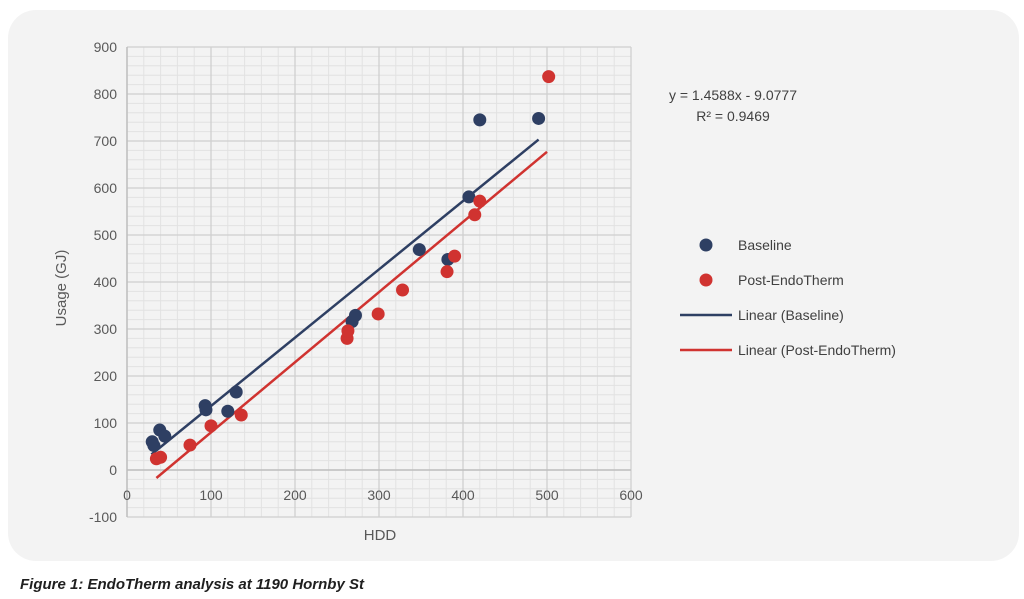 The width and height of the screenshot is (1024, 599). What do you see at coordinates (127, 495) in the screenshot?
I see `x-tick-label: 0` at bounding box center [127, 495].